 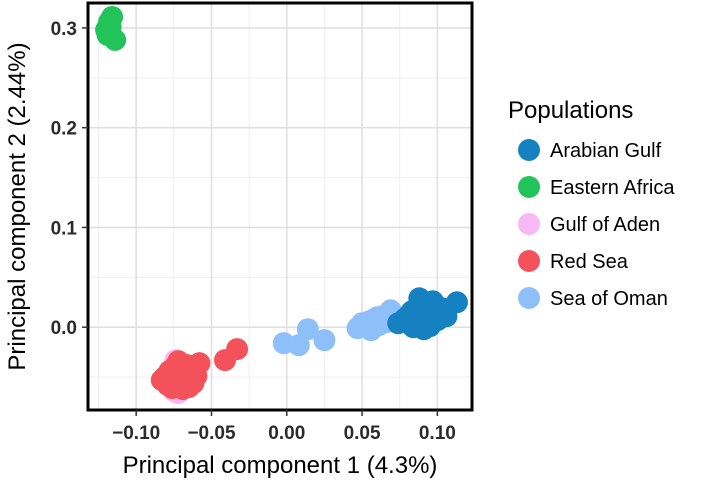 What do you see at coordinates (605, 225) in the screenshot?
I see `legend-label-gulf-of-aden: Gulf of Aden` at bounding box center [605, 225].